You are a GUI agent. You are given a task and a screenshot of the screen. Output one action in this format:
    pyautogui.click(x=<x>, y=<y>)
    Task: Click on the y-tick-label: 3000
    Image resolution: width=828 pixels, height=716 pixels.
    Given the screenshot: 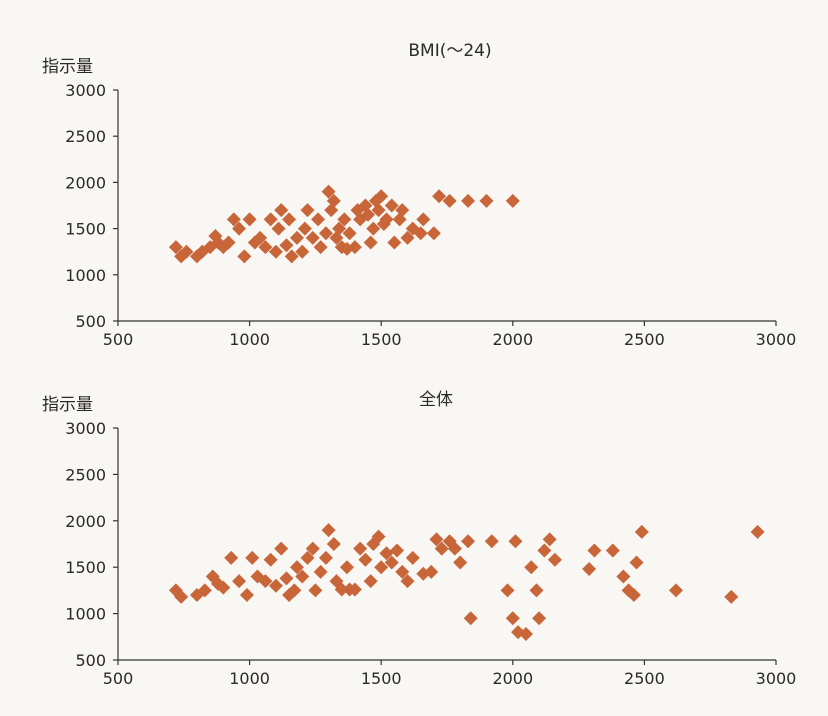 What is the action you would take?
    pyautogui.click(x=85, y=90)
    